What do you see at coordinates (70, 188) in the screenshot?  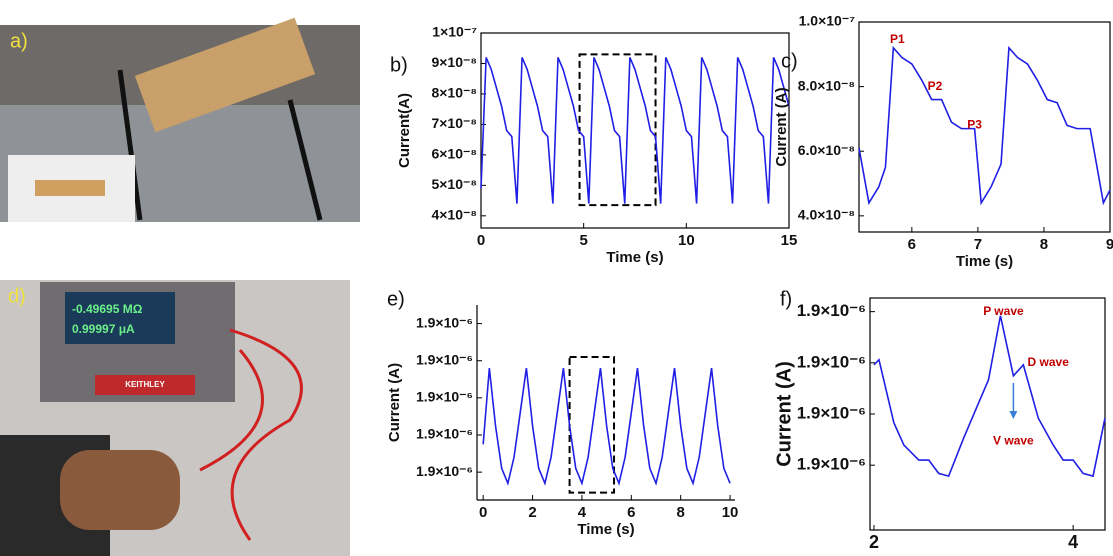 I see `inset-sensor` at bounding box center [70, 188].